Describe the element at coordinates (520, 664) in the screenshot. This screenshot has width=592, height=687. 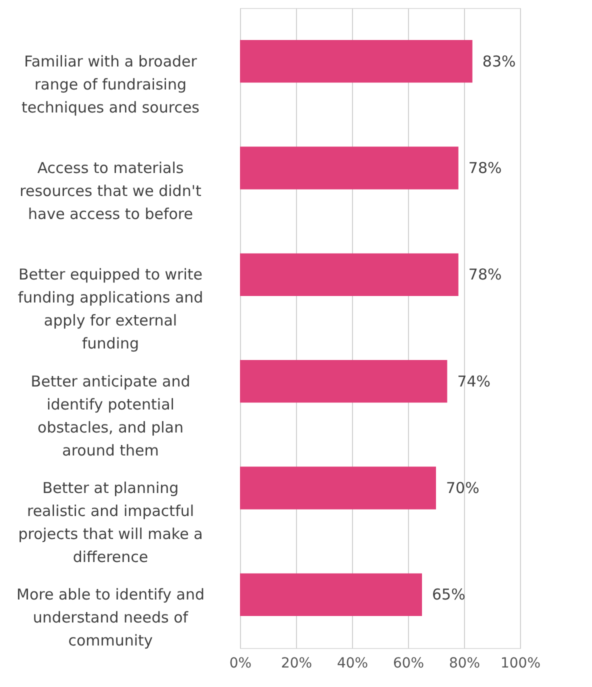
I see `x-tick-label: 100%` at that location.